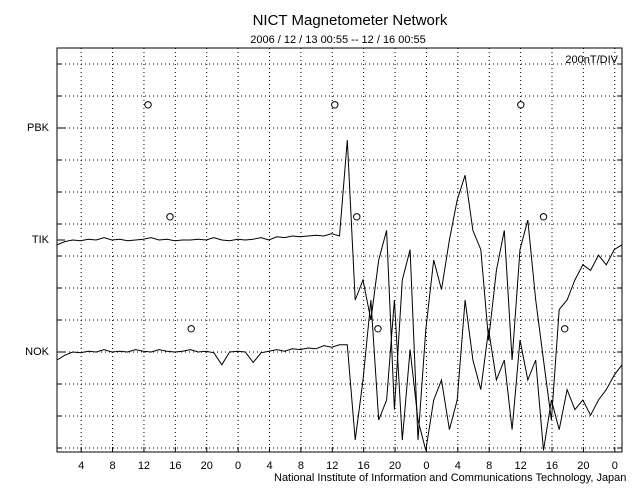  What do you see at coordinates (338, 40) in the screenshot?
I see `chart-subtitle: 2006 / 12 / 13 00:55 -- 12 / 16 00:55` at bounding box center [338, 40].